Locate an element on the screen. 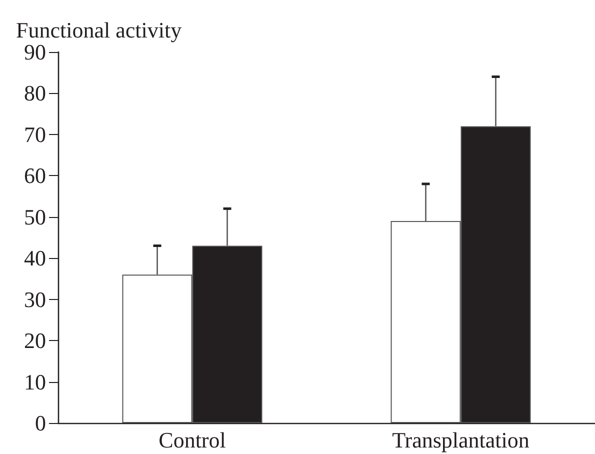 This screenshot has width=595, height=454. y-tick-label: 0 is located at coordinates (40, 423).